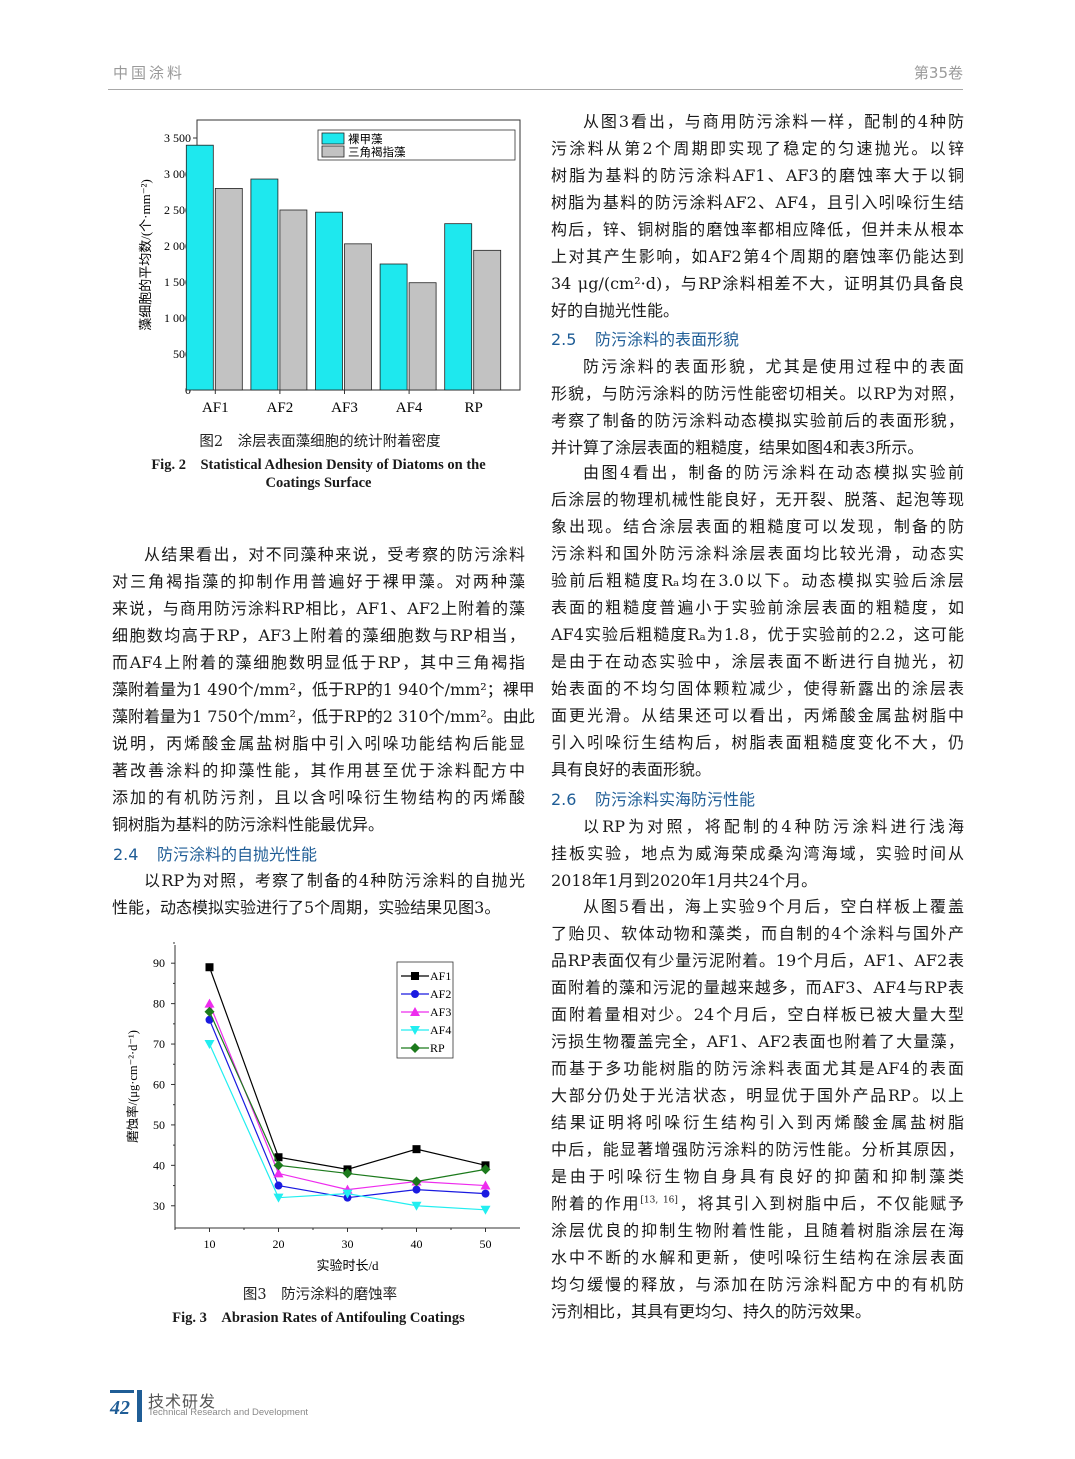  I want to click on text-line: 以RP为对照，将配制的4种防污涂料进行浅海, so click(773, 826).